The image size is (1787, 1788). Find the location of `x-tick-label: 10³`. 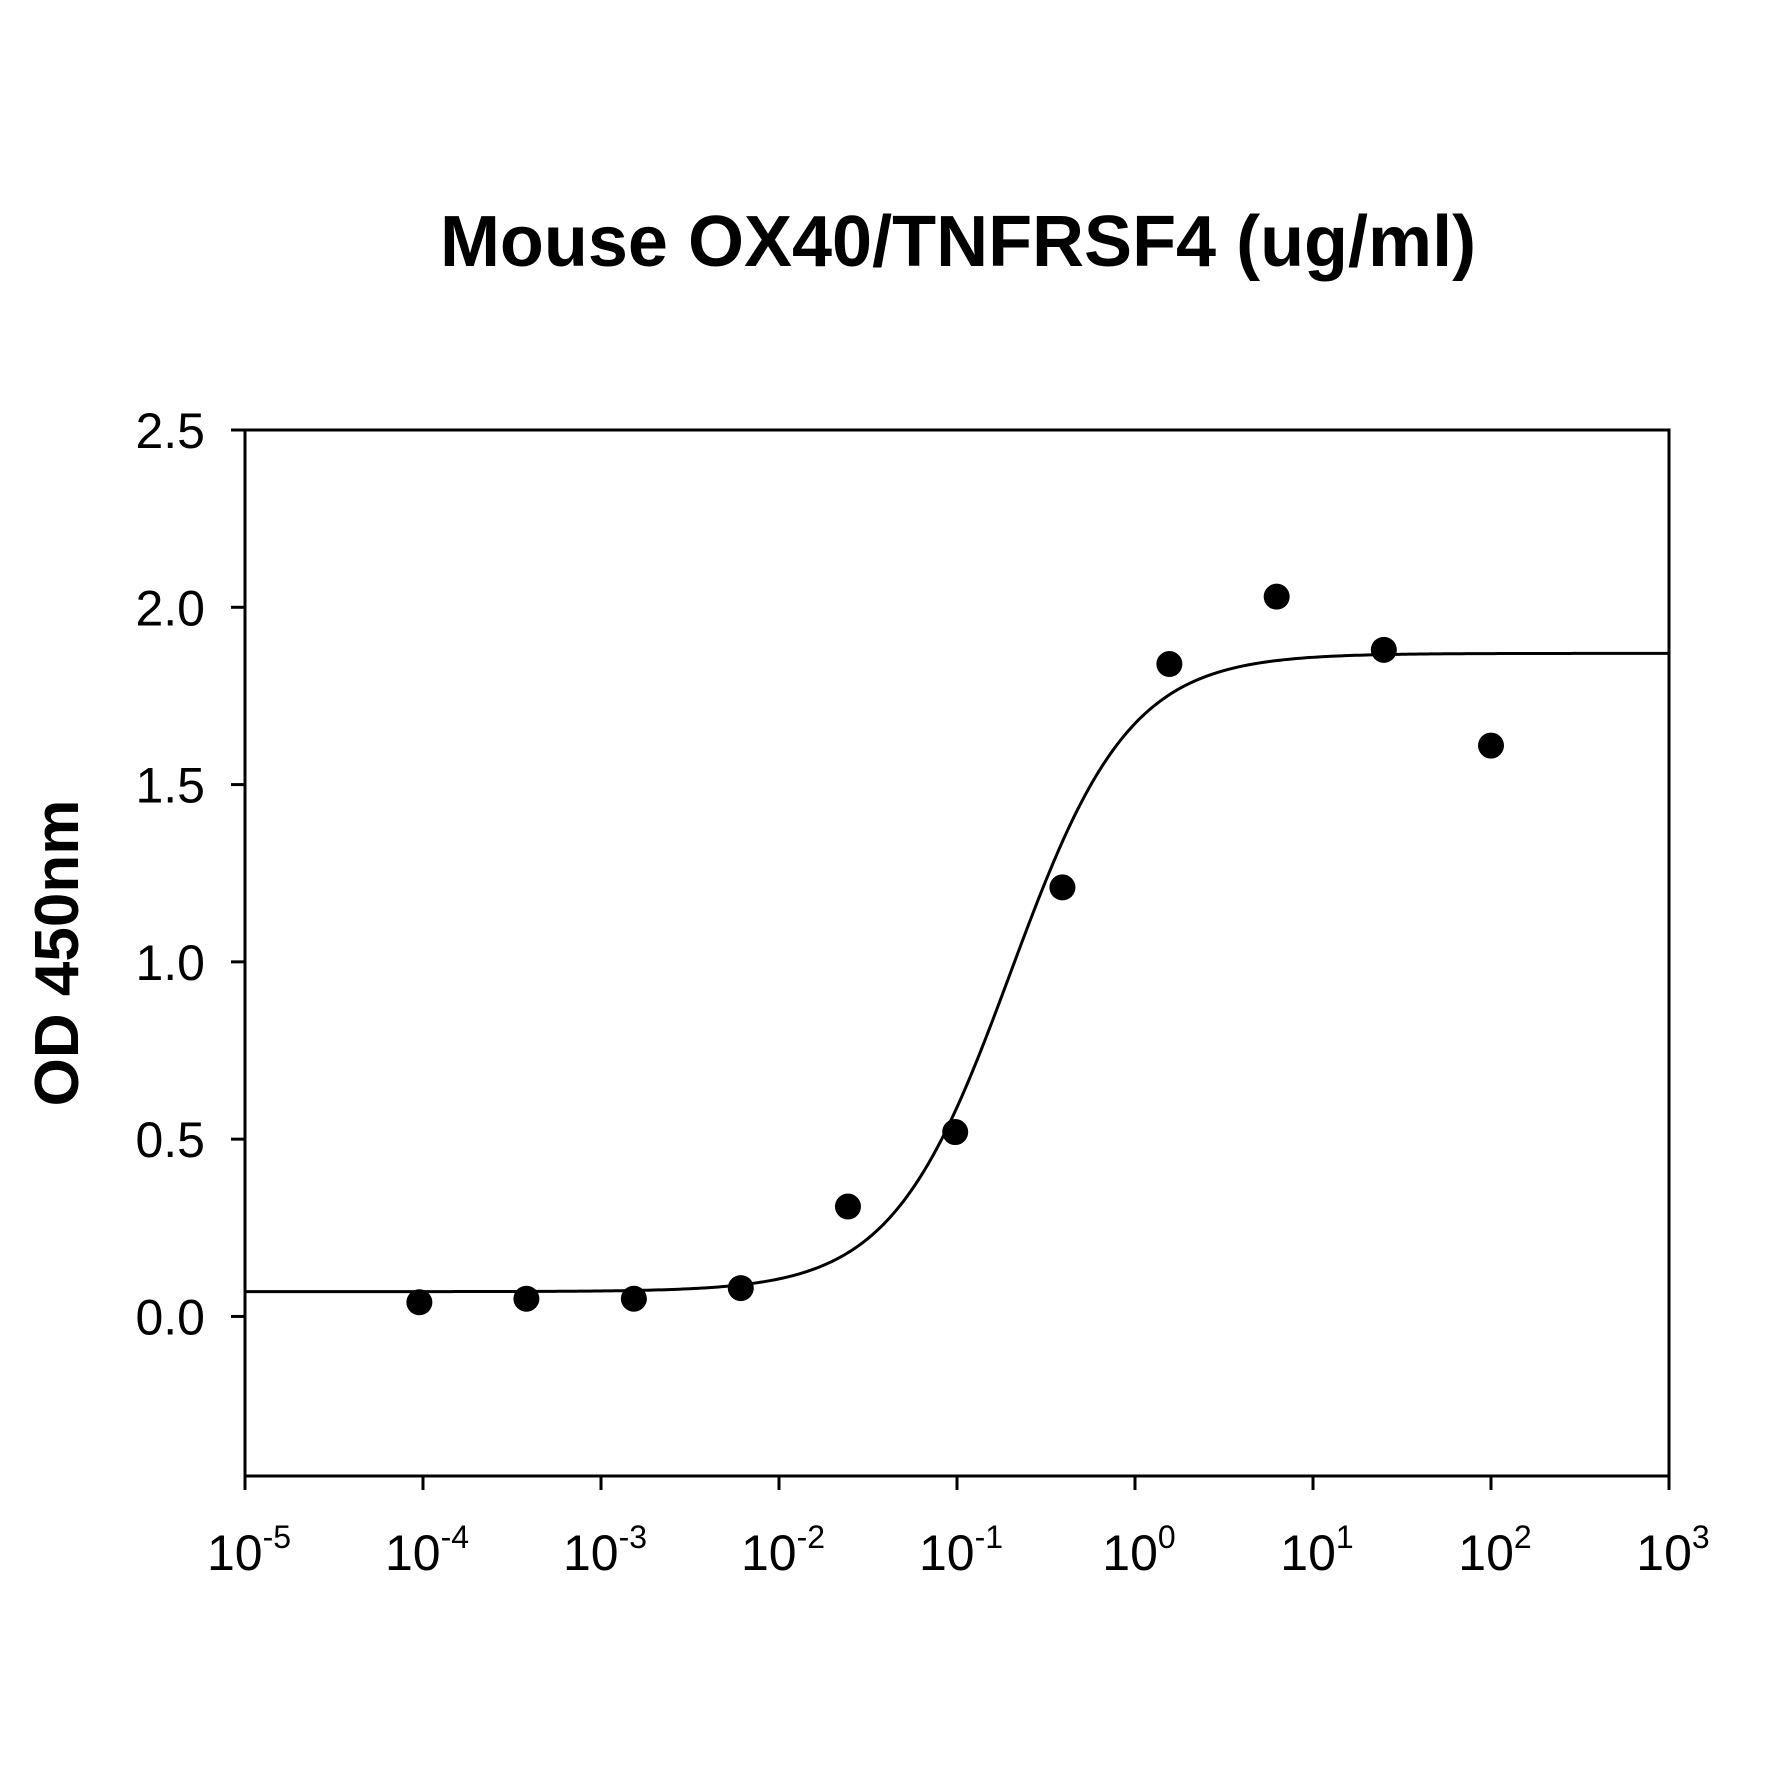

x-tick-label: 10³ is located at coordinates (1672, 1550).